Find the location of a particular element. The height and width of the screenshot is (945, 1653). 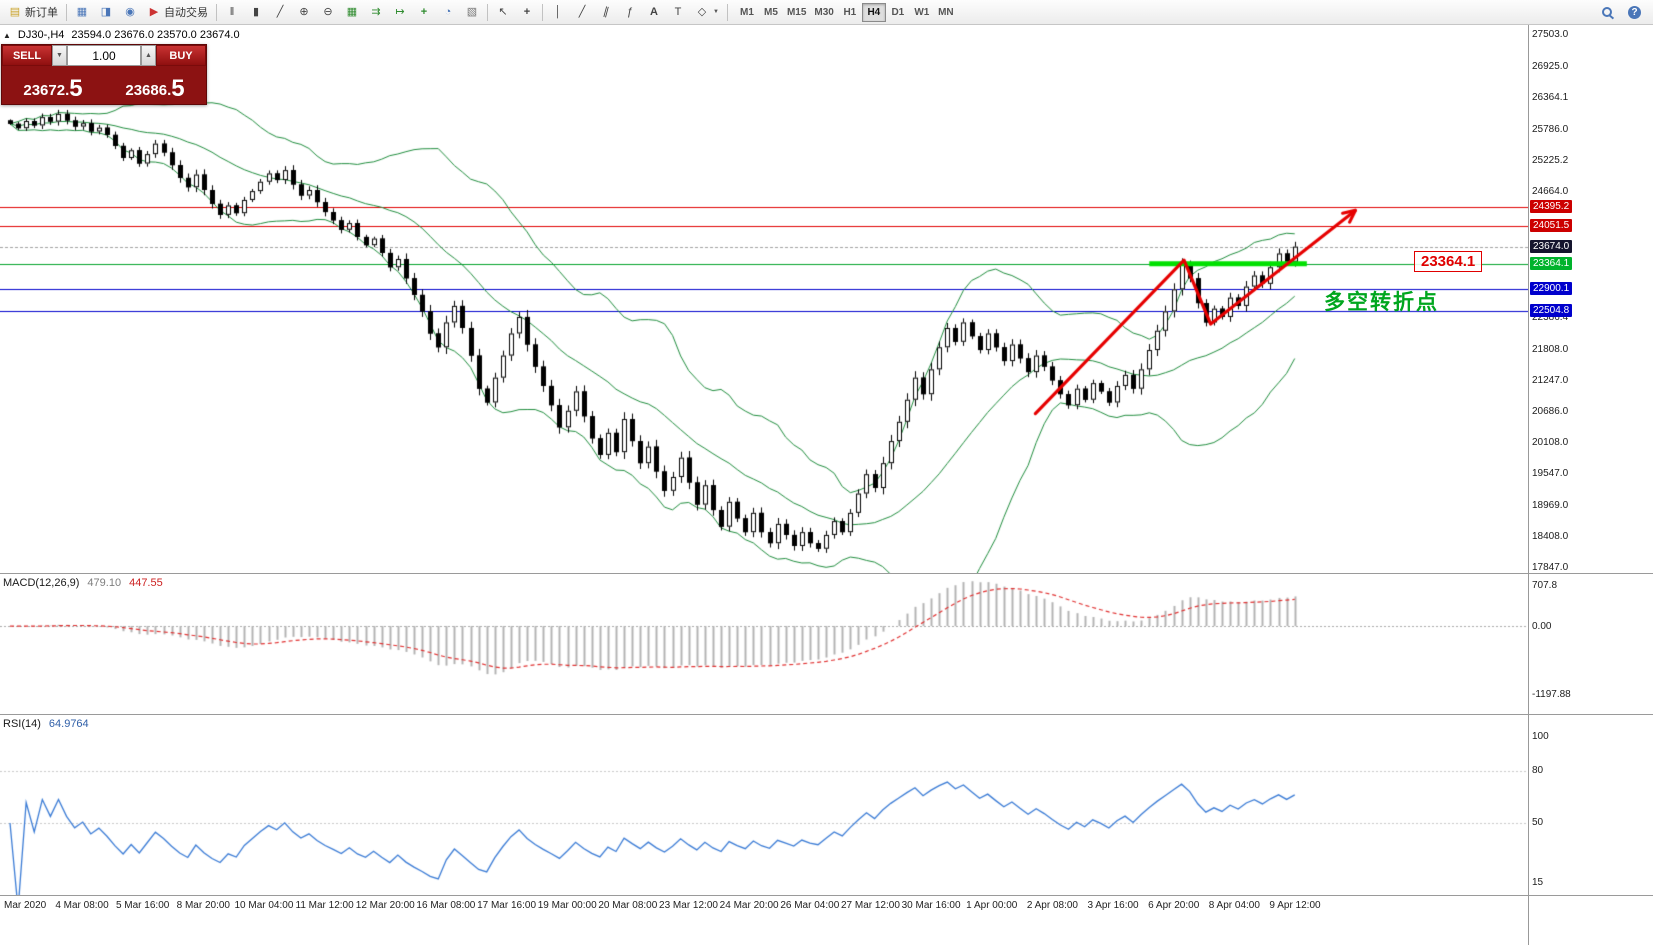

buy-button: BUY is located at coordinates (181, 55).